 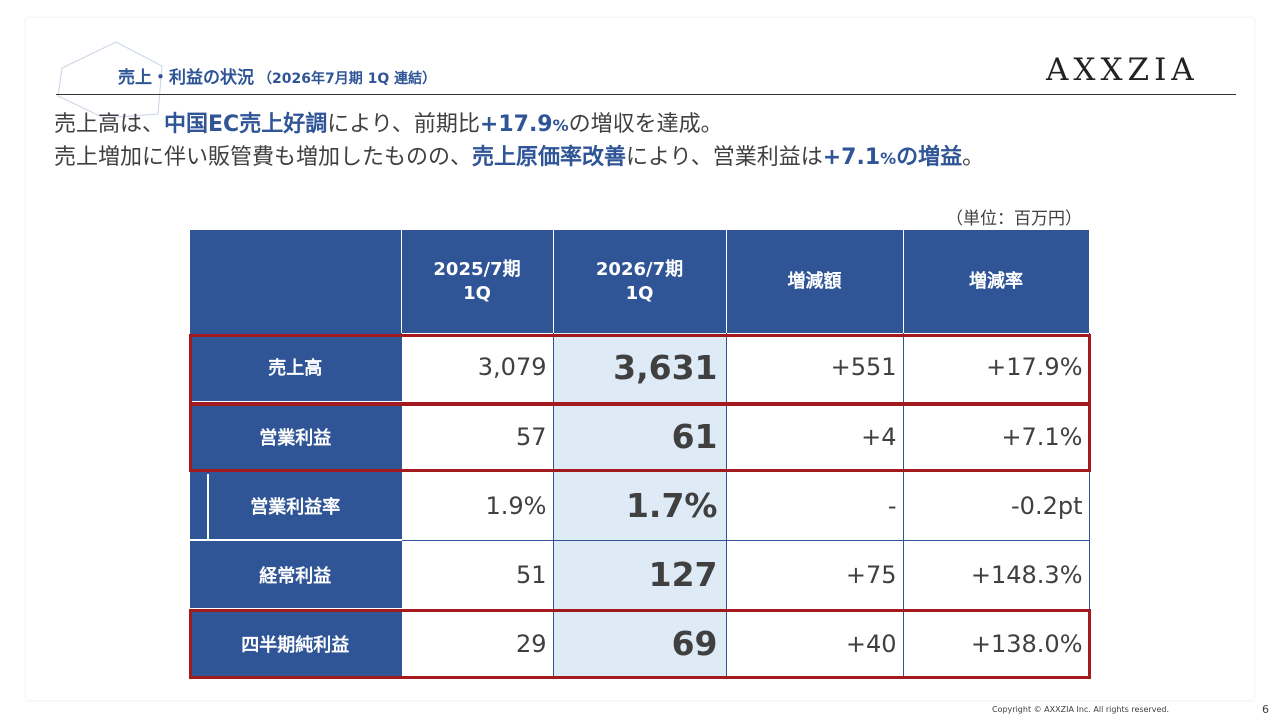 I want to click on page-number: 6, so click(x=1265, y=709).